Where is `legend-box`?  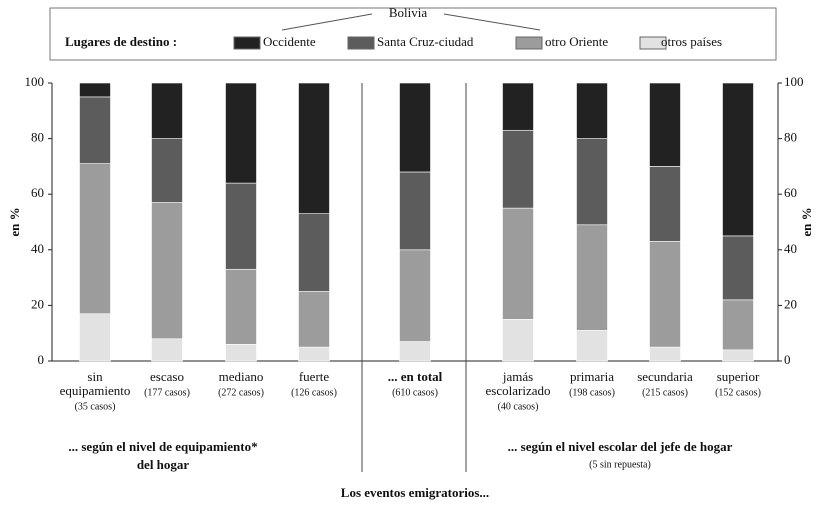 legend-box is located at coordinates (413, 34).